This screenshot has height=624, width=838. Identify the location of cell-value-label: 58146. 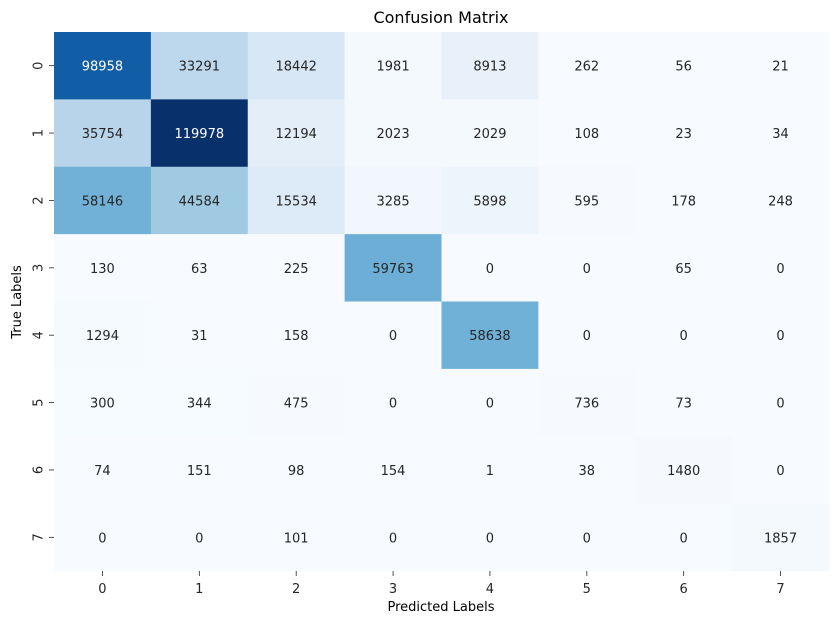
(102, 201).